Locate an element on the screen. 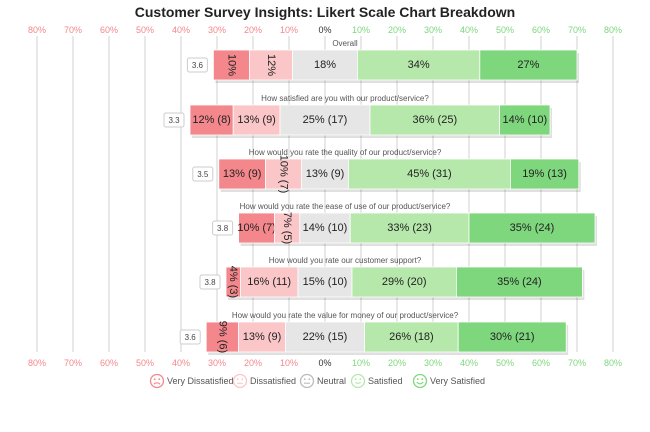 The image size is (650, 432). mean-value: 3.3 is located at coordinates (174, 120).